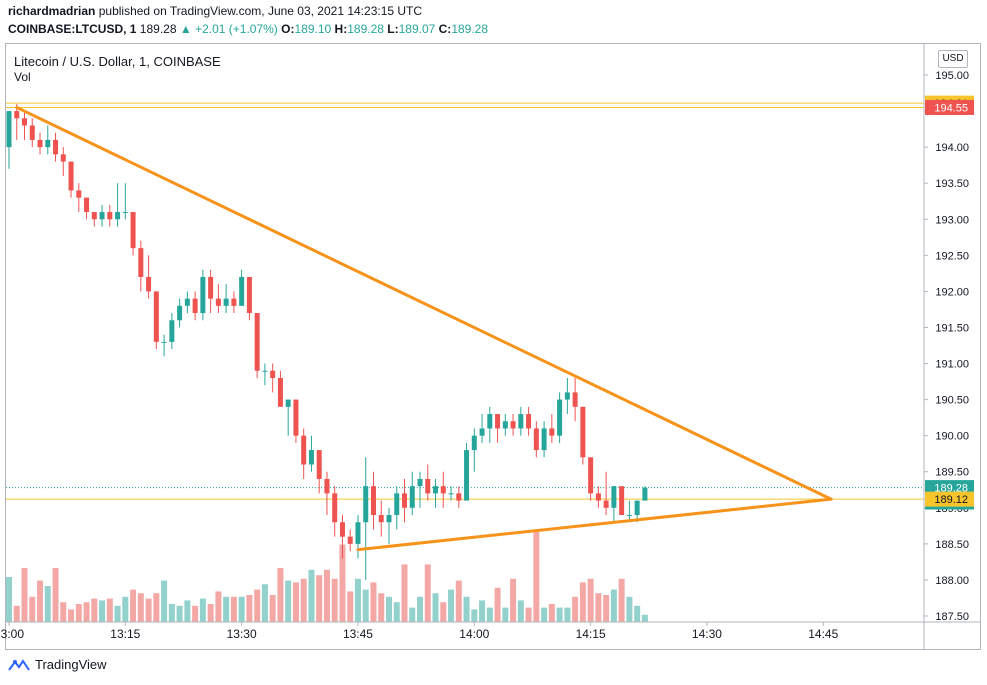 Image resolution: width=987 pixels, height=685 pixels. What do you see at coordinates (52, 11) in the screenshot?
I see `author-name: richardmadrian` at bounding box center [52, 11].